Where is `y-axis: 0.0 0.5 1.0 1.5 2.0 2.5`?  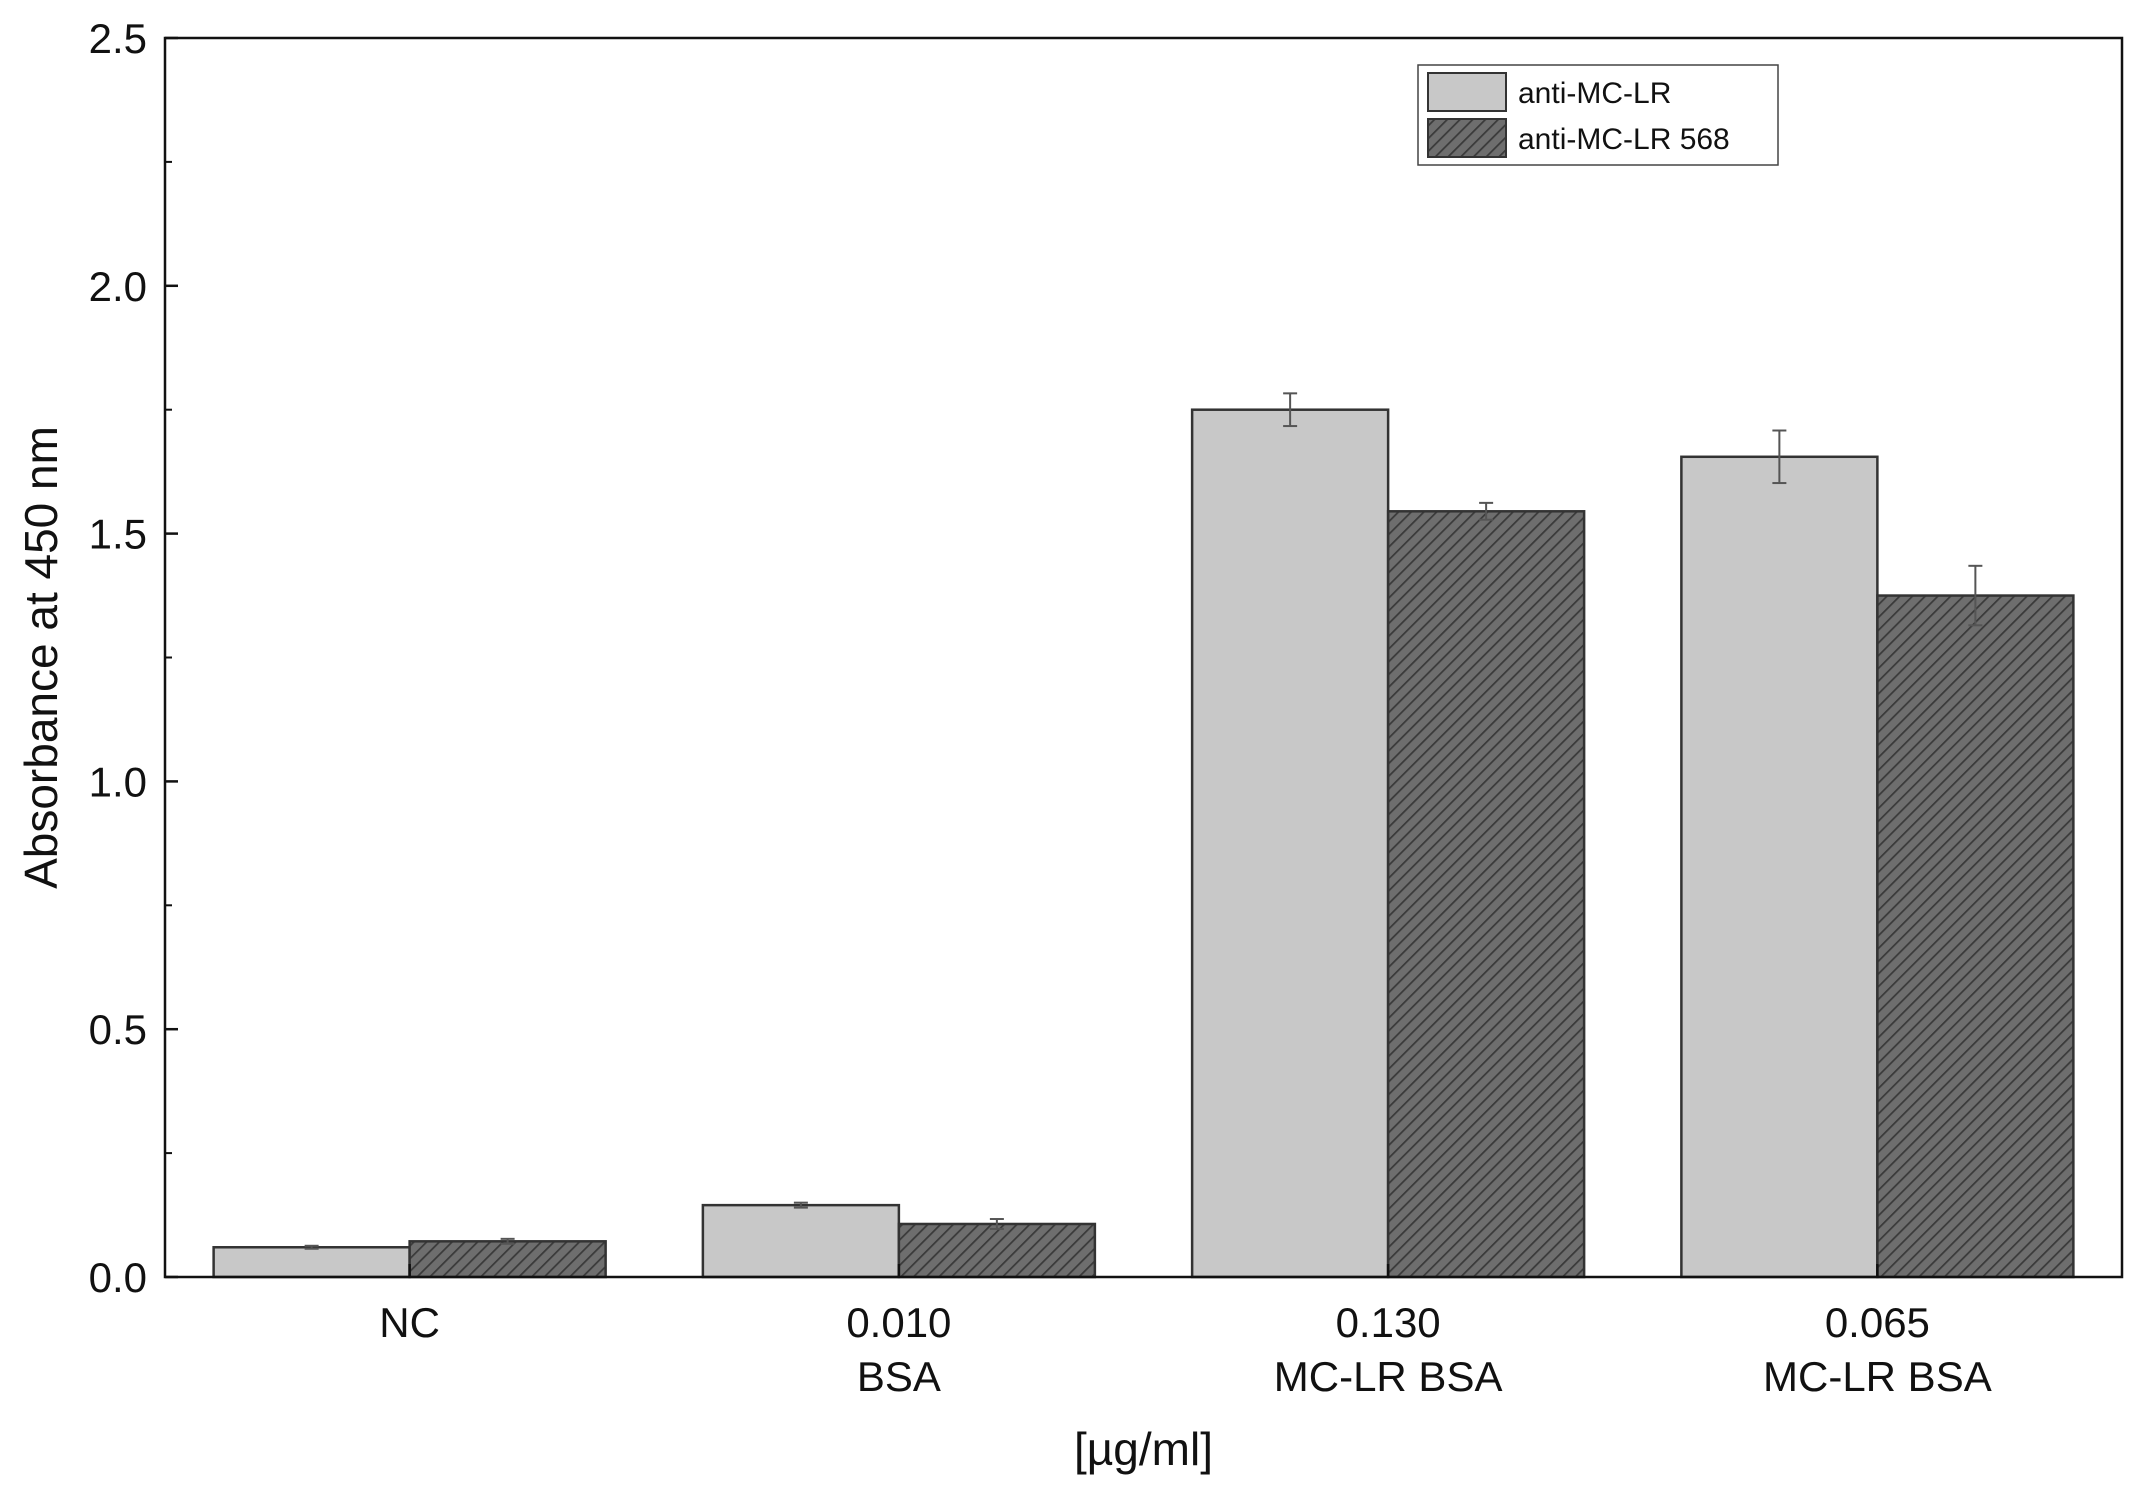 y-axis: 0.0 0.5 1.0 1.5 2.0 2.5 is located at coordinates (133, 658).